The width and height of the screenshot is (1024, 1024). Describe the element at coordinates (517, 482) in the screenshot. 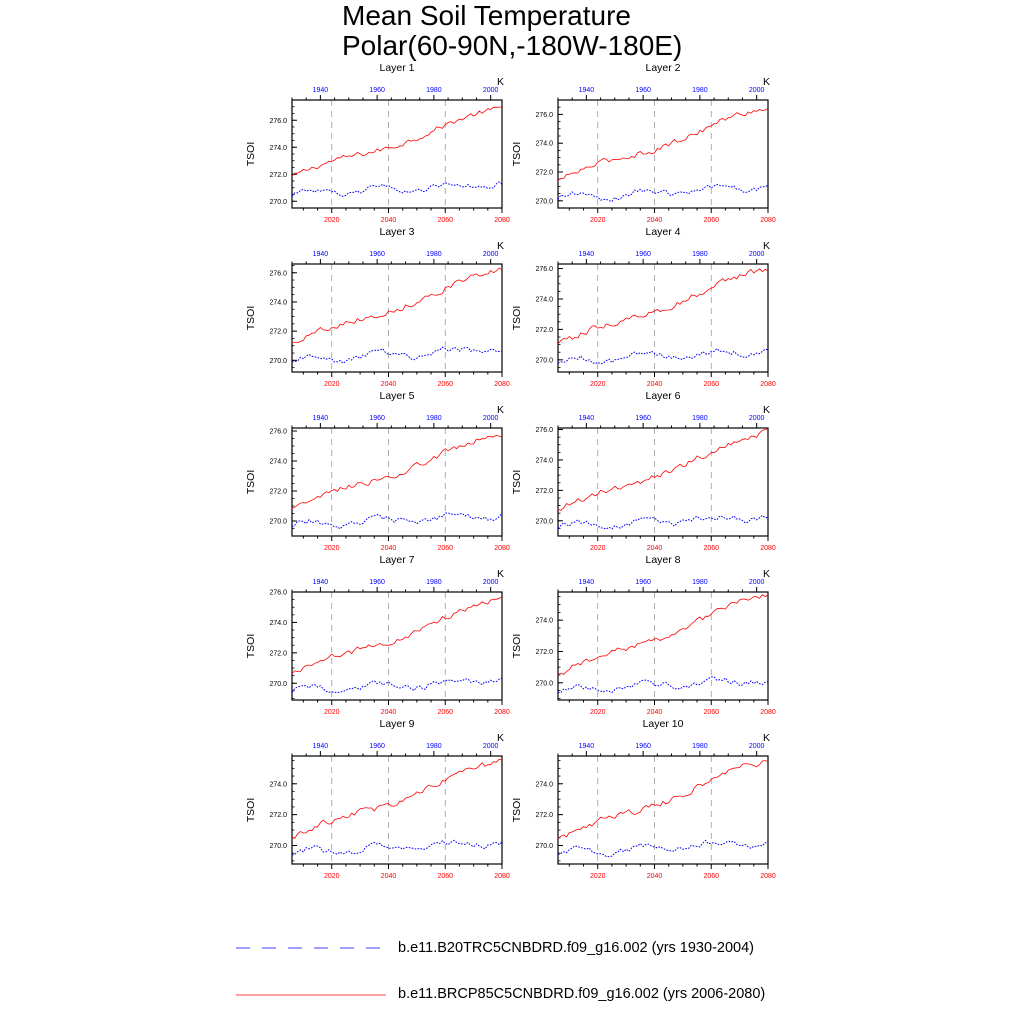

I see `y-axis-label-layer-6: TSOI` at that location.